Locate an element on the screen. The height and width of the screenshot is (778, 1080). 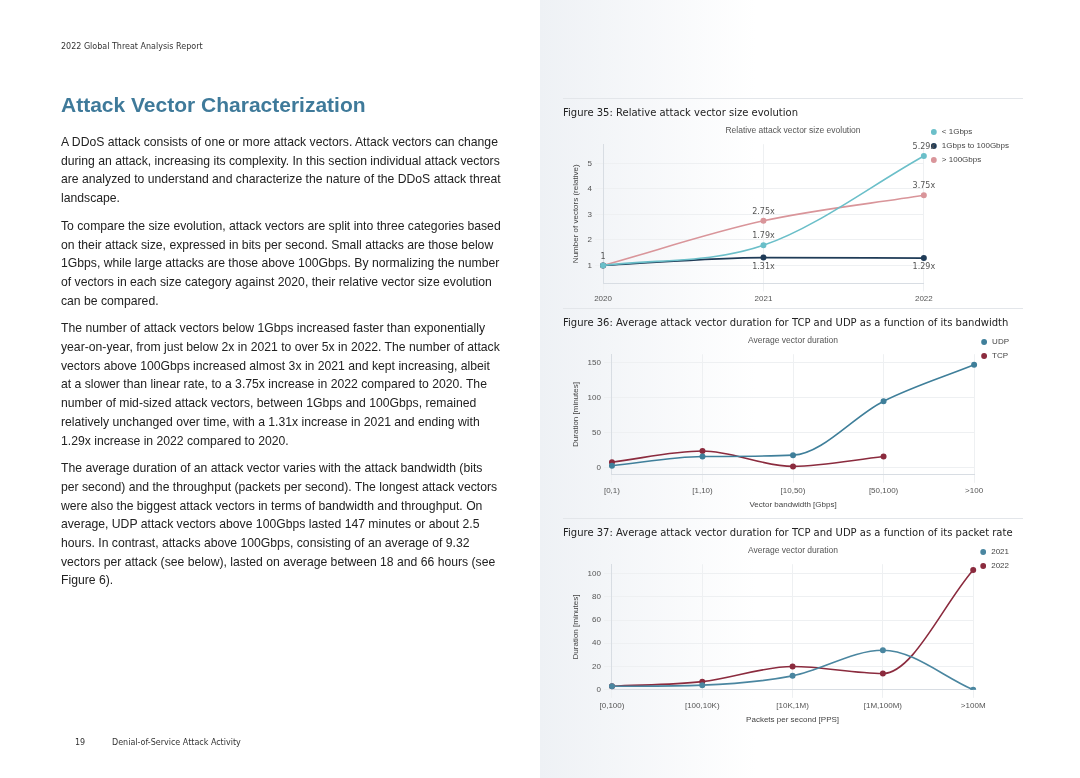
x-tick-label: [1,10) is located at coordinates (703, 490).